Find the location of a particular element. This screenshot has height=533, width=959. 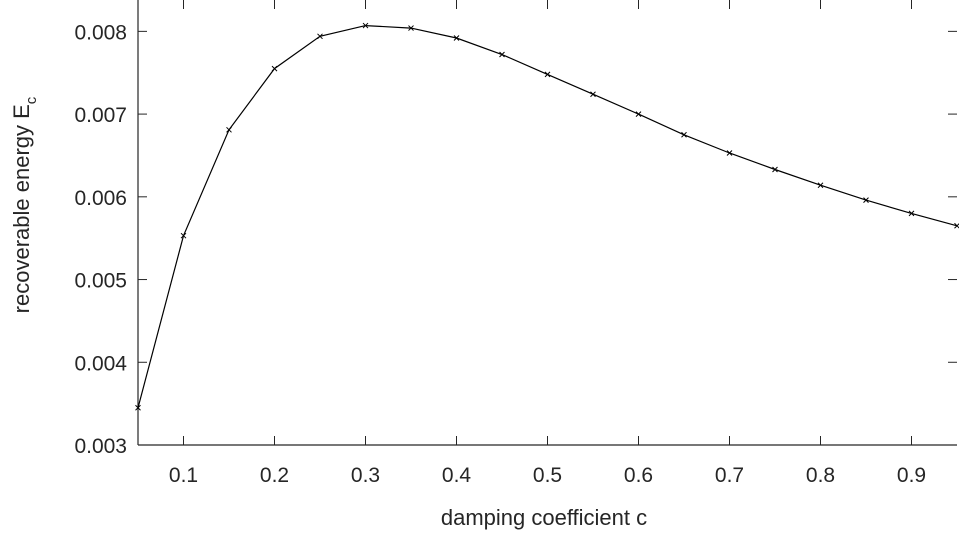

x-tick-label: 0.4 is located at coordinates (457, 475).